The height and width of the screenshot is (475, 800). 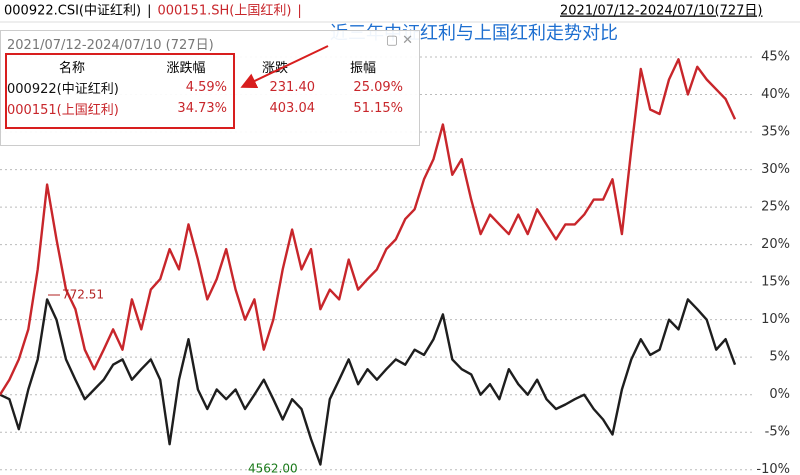 What do you see at coordinates (71, 68) in the screenshot?
I see `header-cell: 名称` at bounding box center [71, 68].